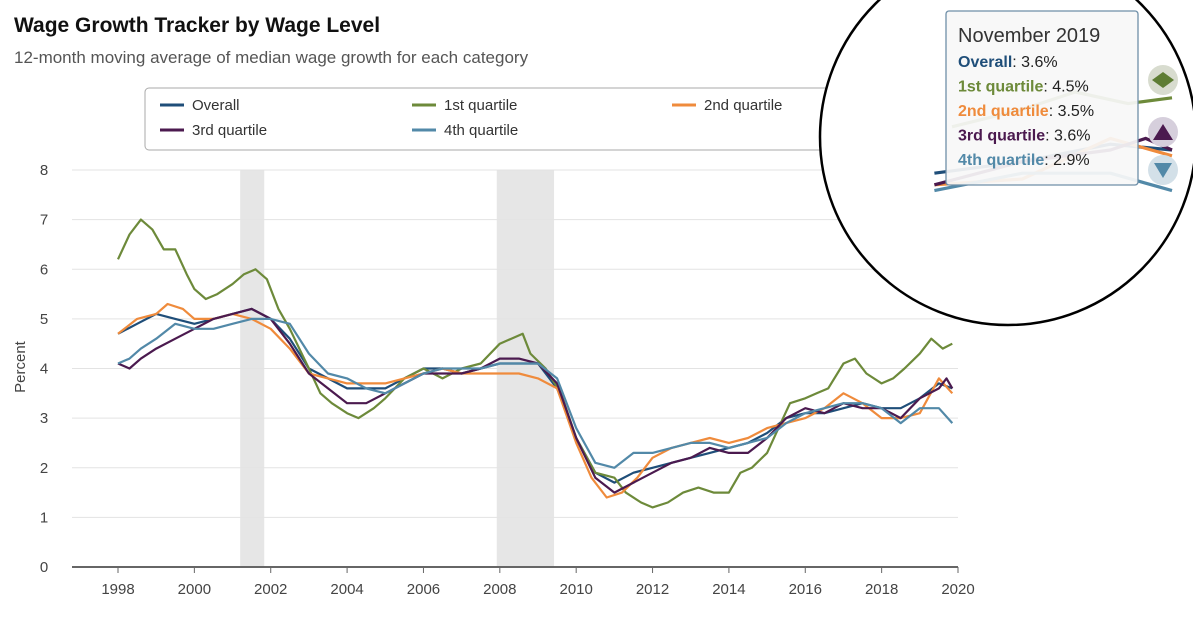 The width and height of the screenshot is (1193, 623). Describe the element at coordinates (44, 517) in the screenshot. I see `y-tick-label: 1` at that location.